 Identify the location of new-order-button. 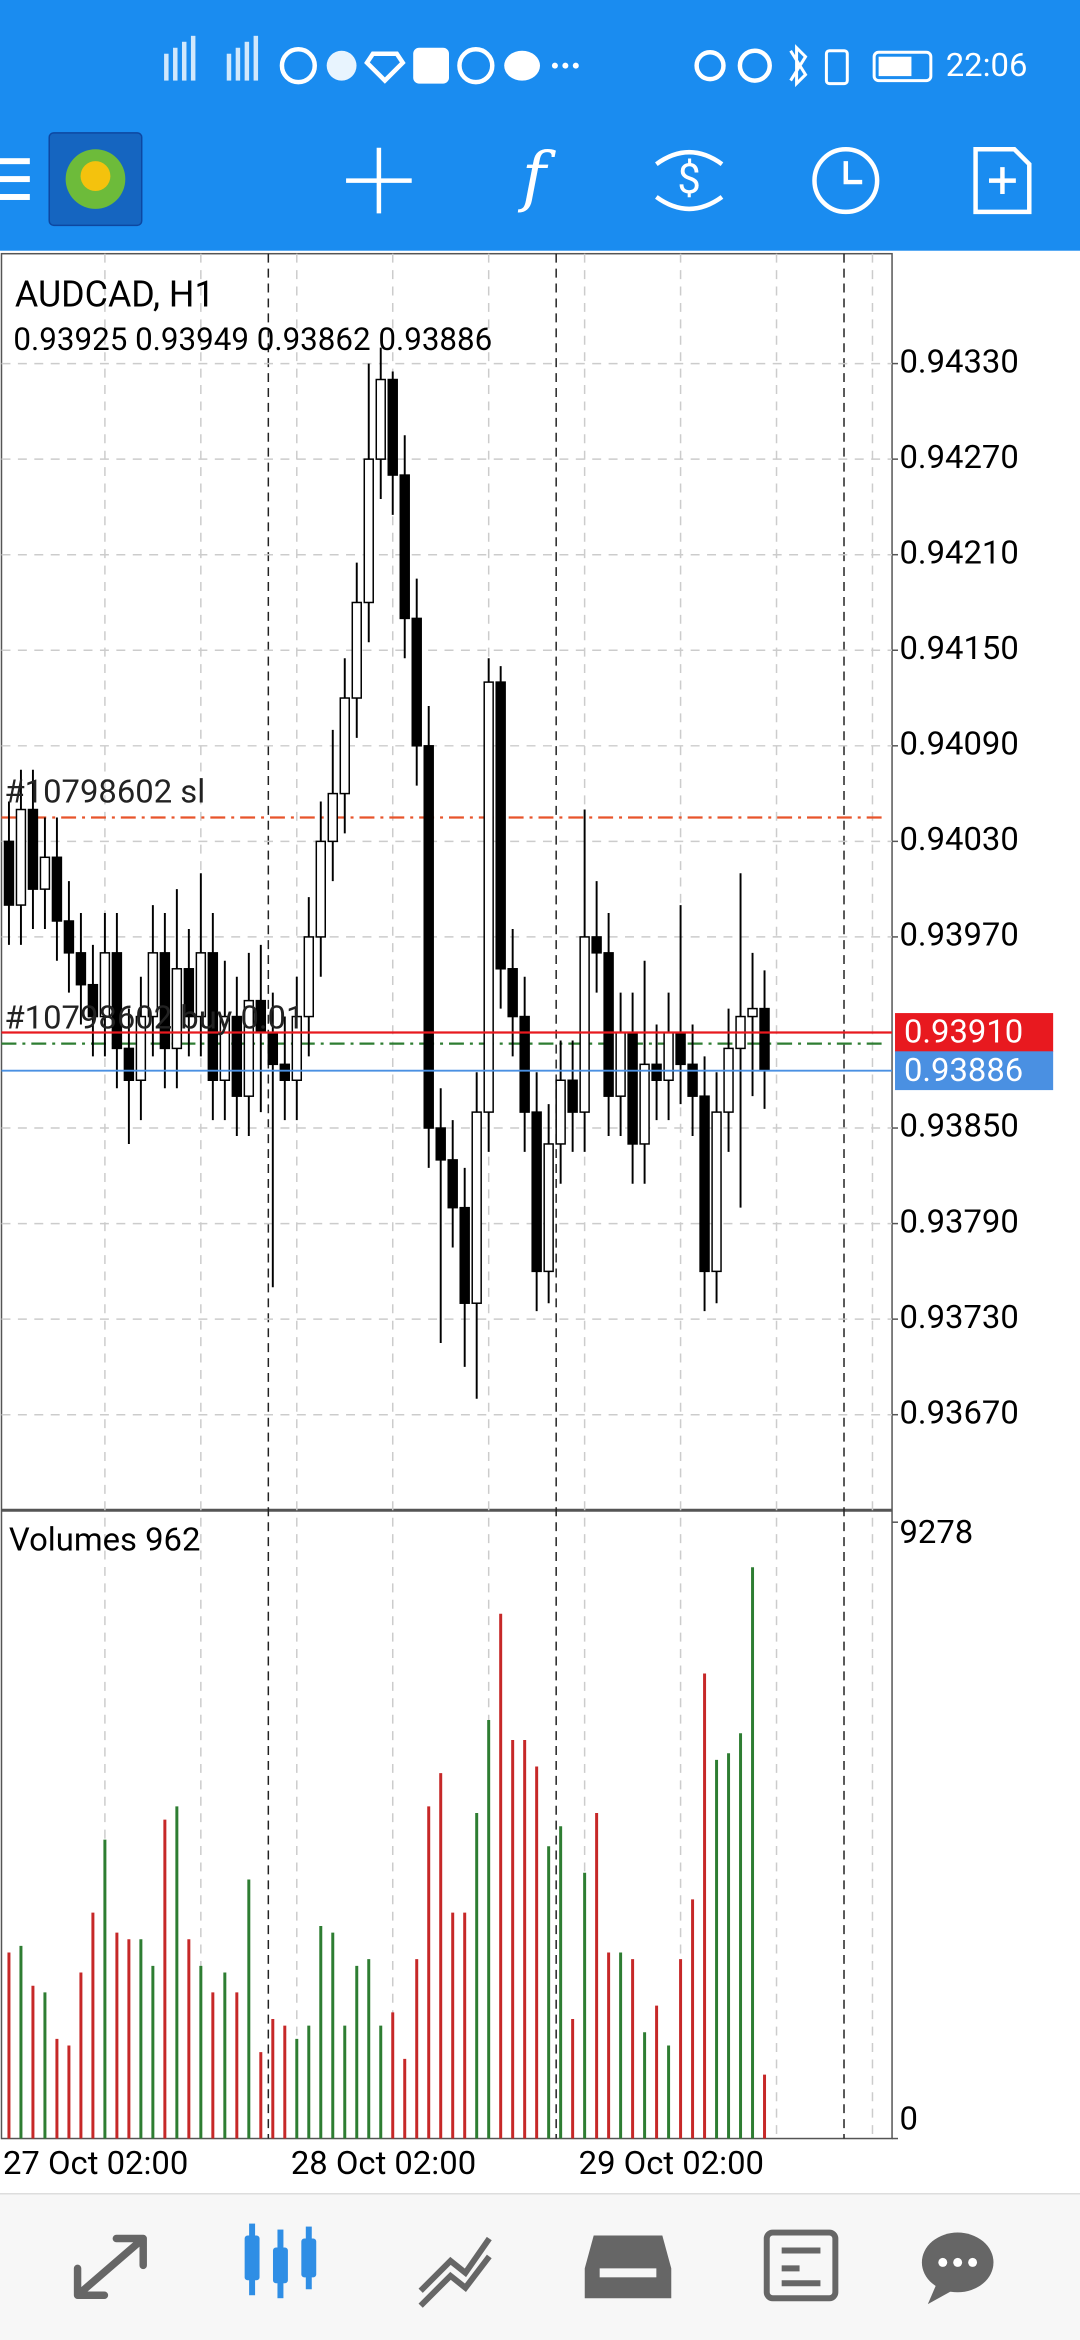
(1002, 180).